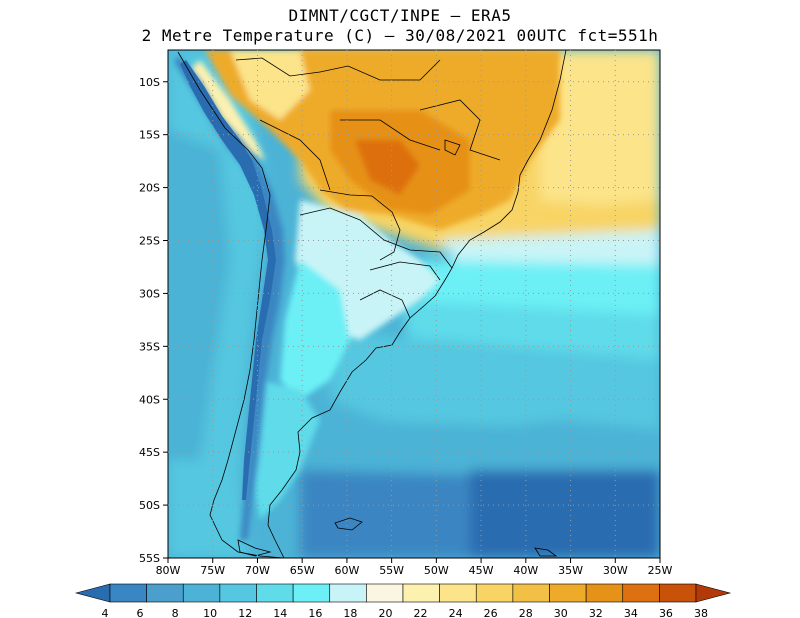 This screenshot has width=800, height=618. Describe the element at coordinates (149, 82) in the screenshot. I see `lat-tick-label: 10S` at that location.